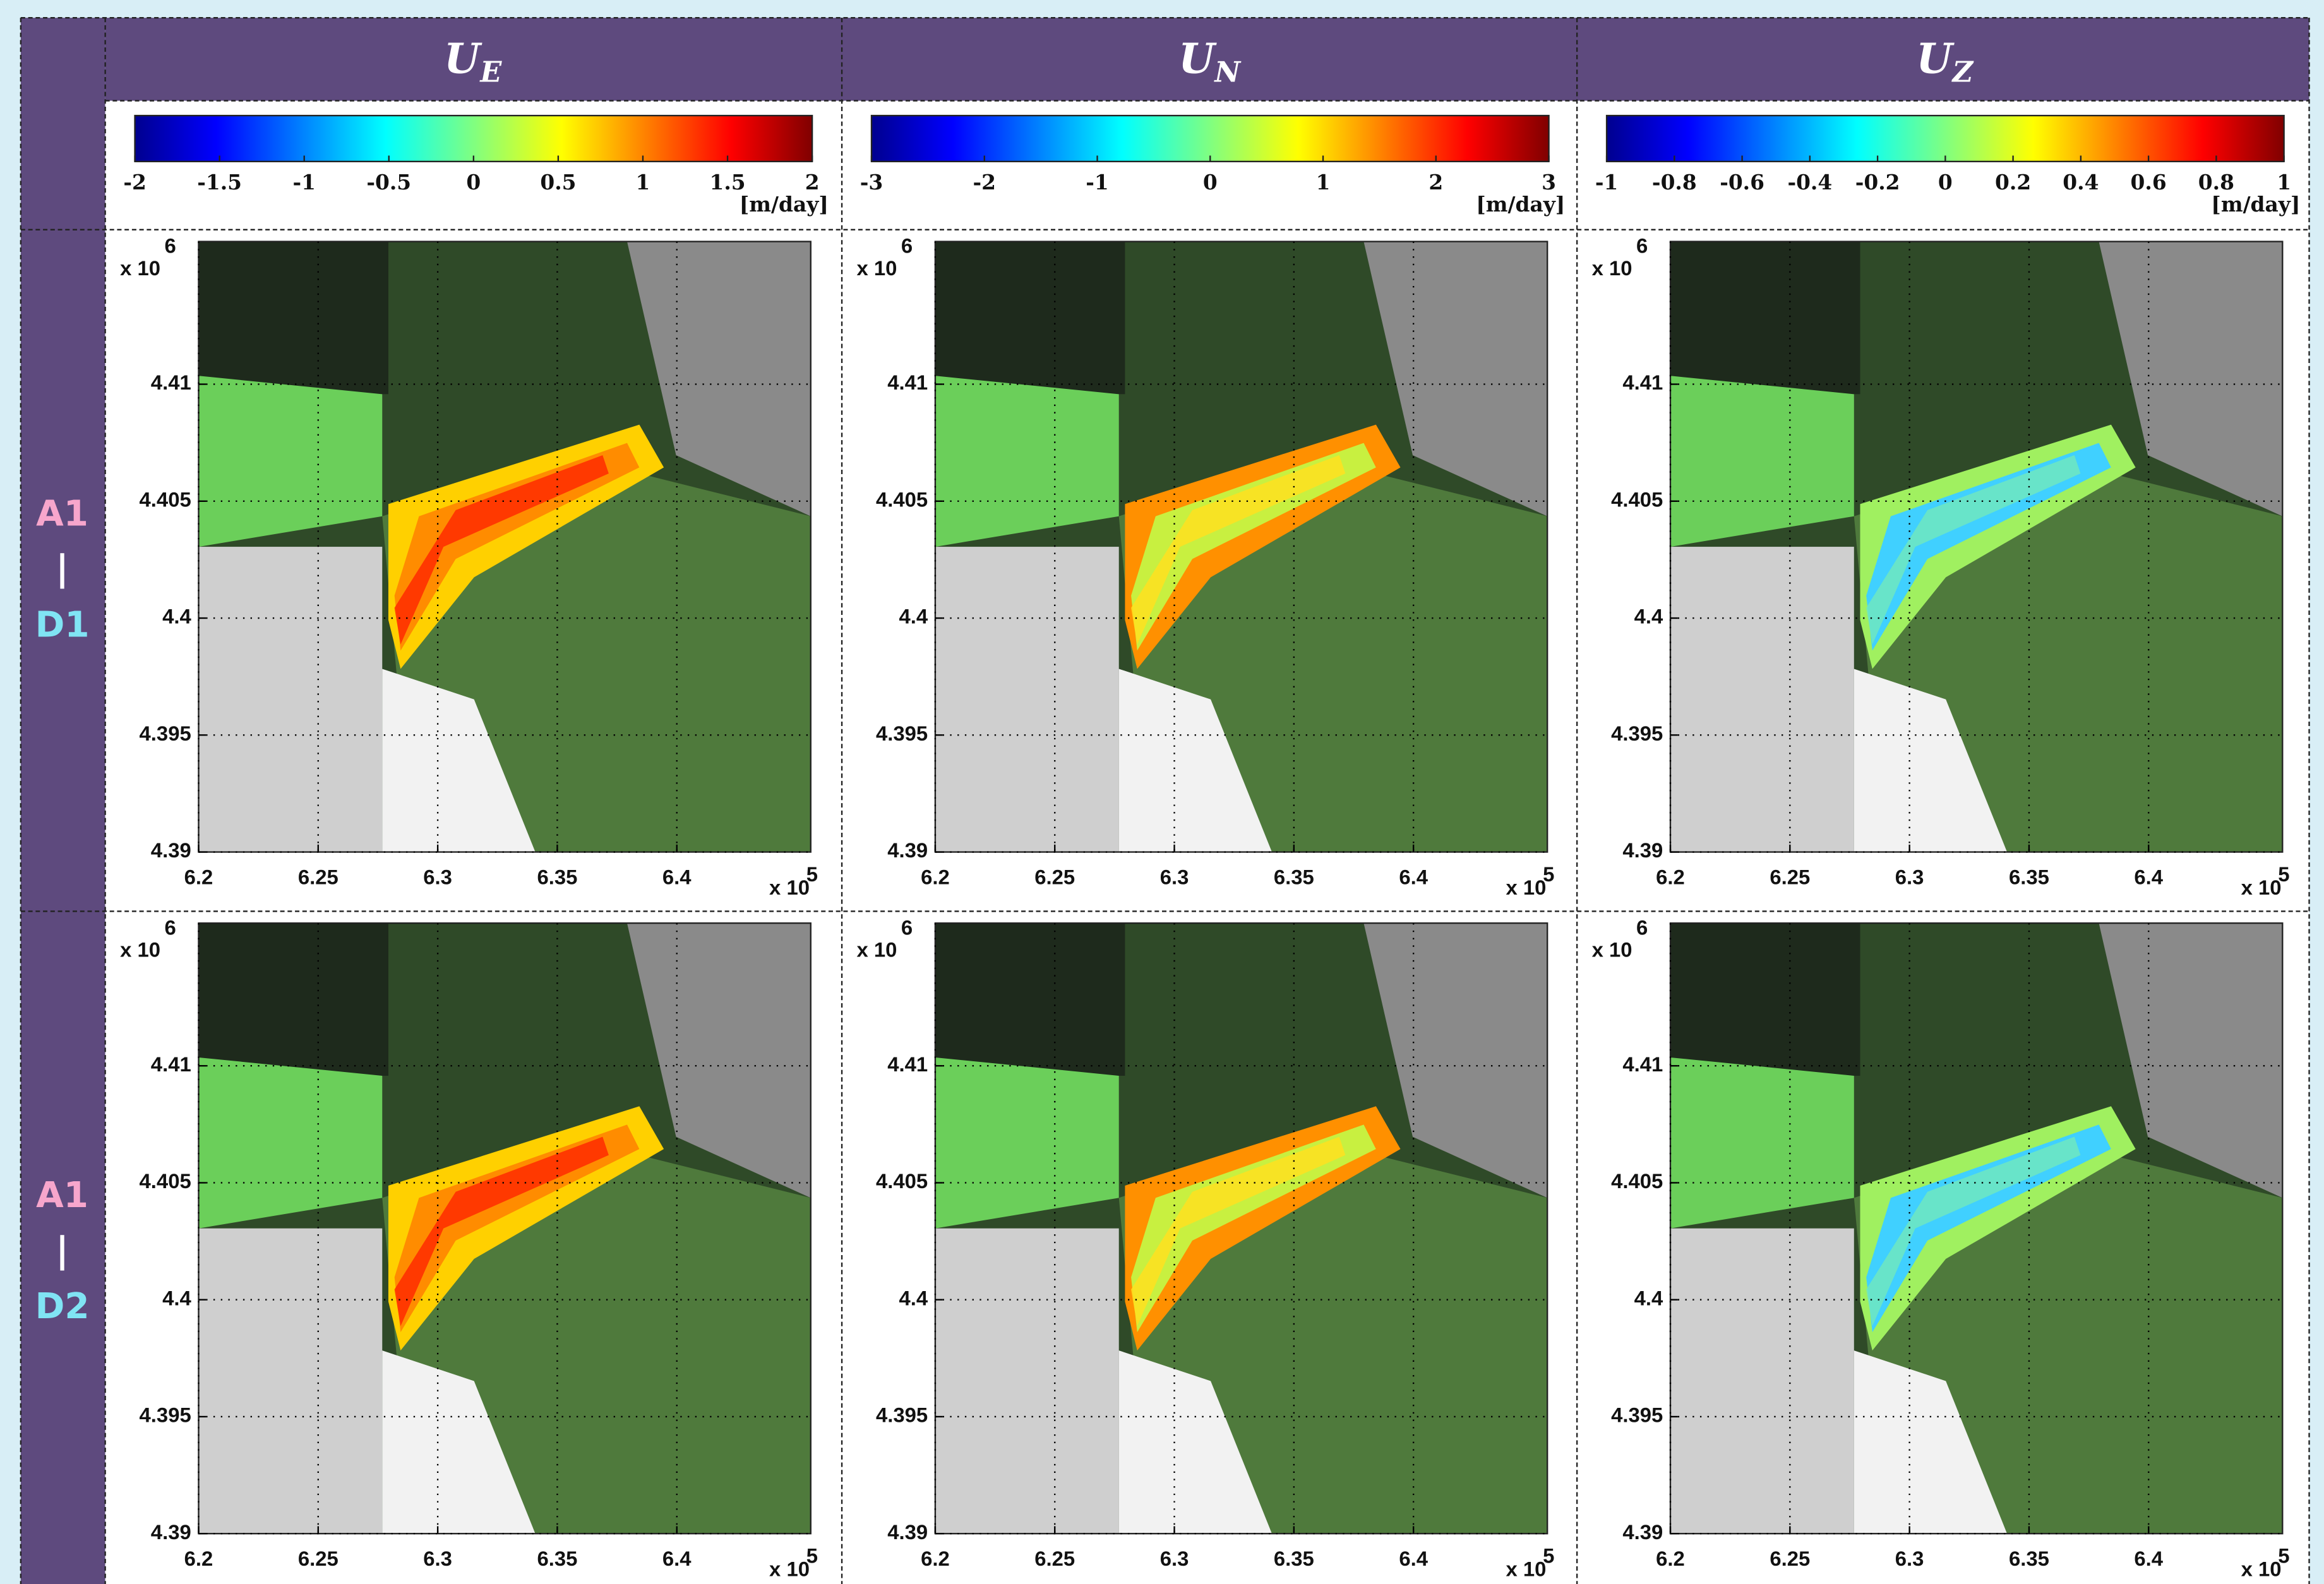 The image size is (2324, 1584). What do you see at coordinates (871, 182) in the screenshot?
I see `colorbar-tick-label: -3` at bounding box center [871, 182].